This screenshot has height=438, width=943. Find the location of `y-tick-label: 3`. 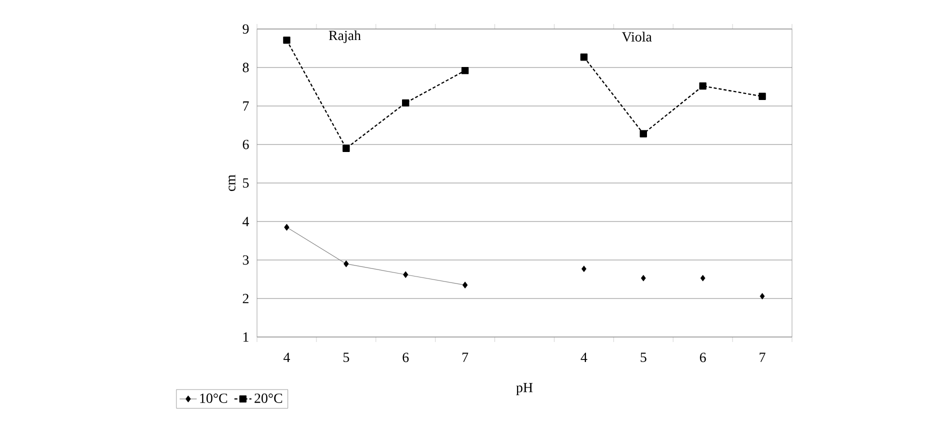

y-tick-label: 3 is located at coordinates (245, 260).